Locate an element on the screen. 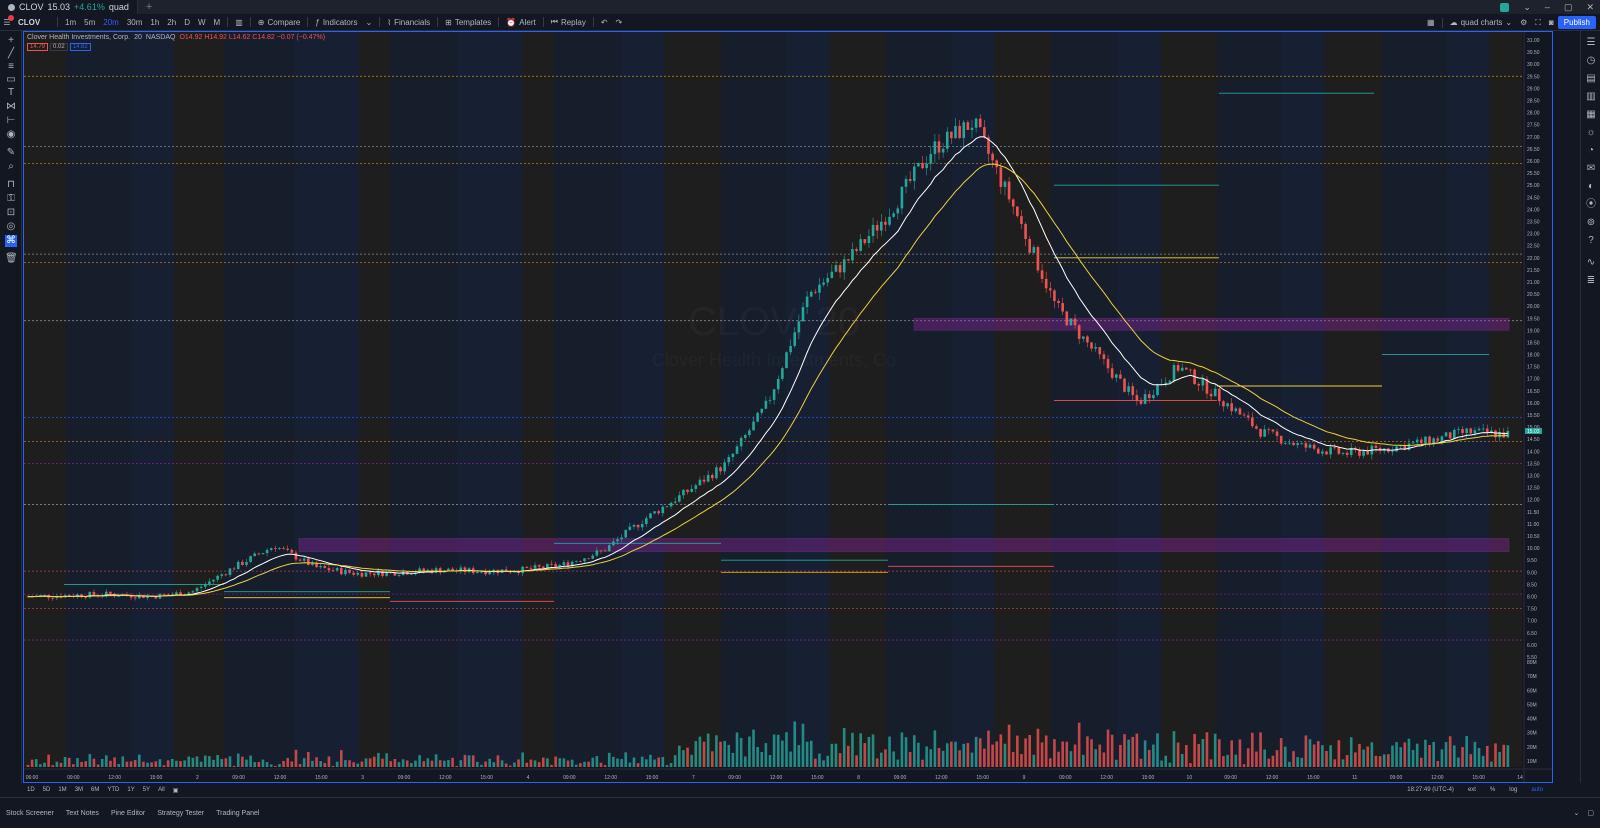 This screenshot has width=1600, height=828. magnet-icon: ⊓ is located at coordinates (11, 184).